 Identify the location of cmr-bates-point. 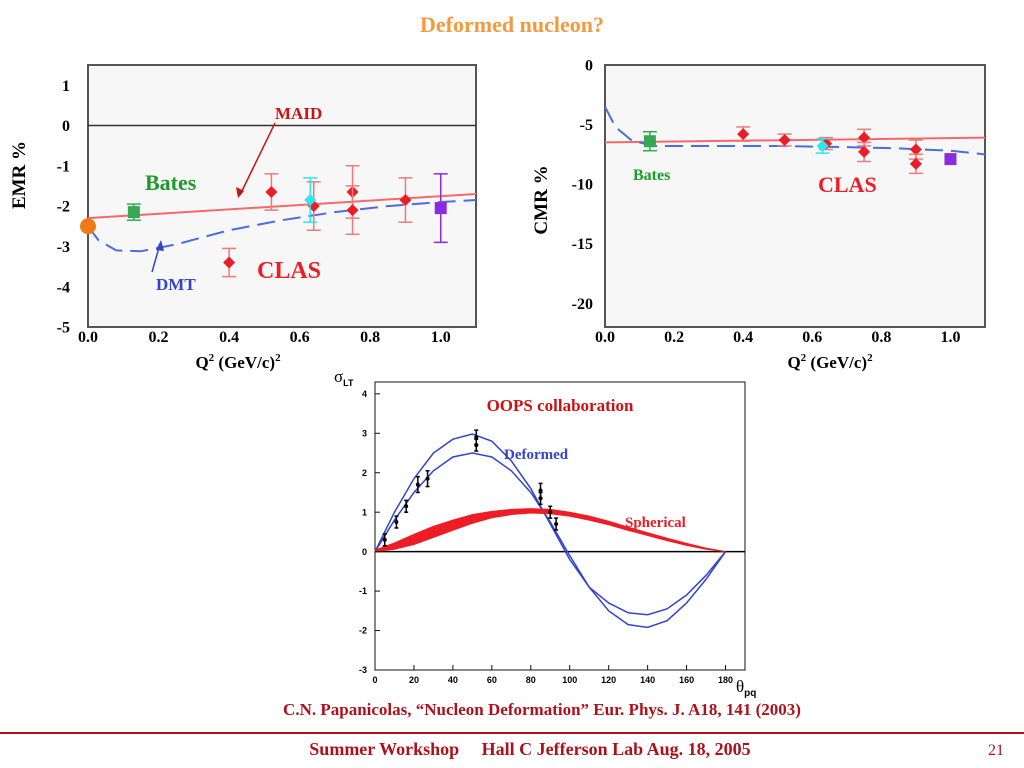
(649, 141).